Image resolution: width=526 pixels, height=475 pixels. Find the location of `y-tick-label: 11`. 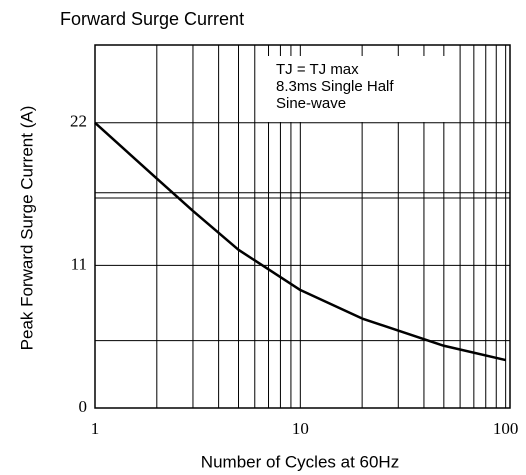

y-tick-label: 11 is located at coordinates (79, 263).